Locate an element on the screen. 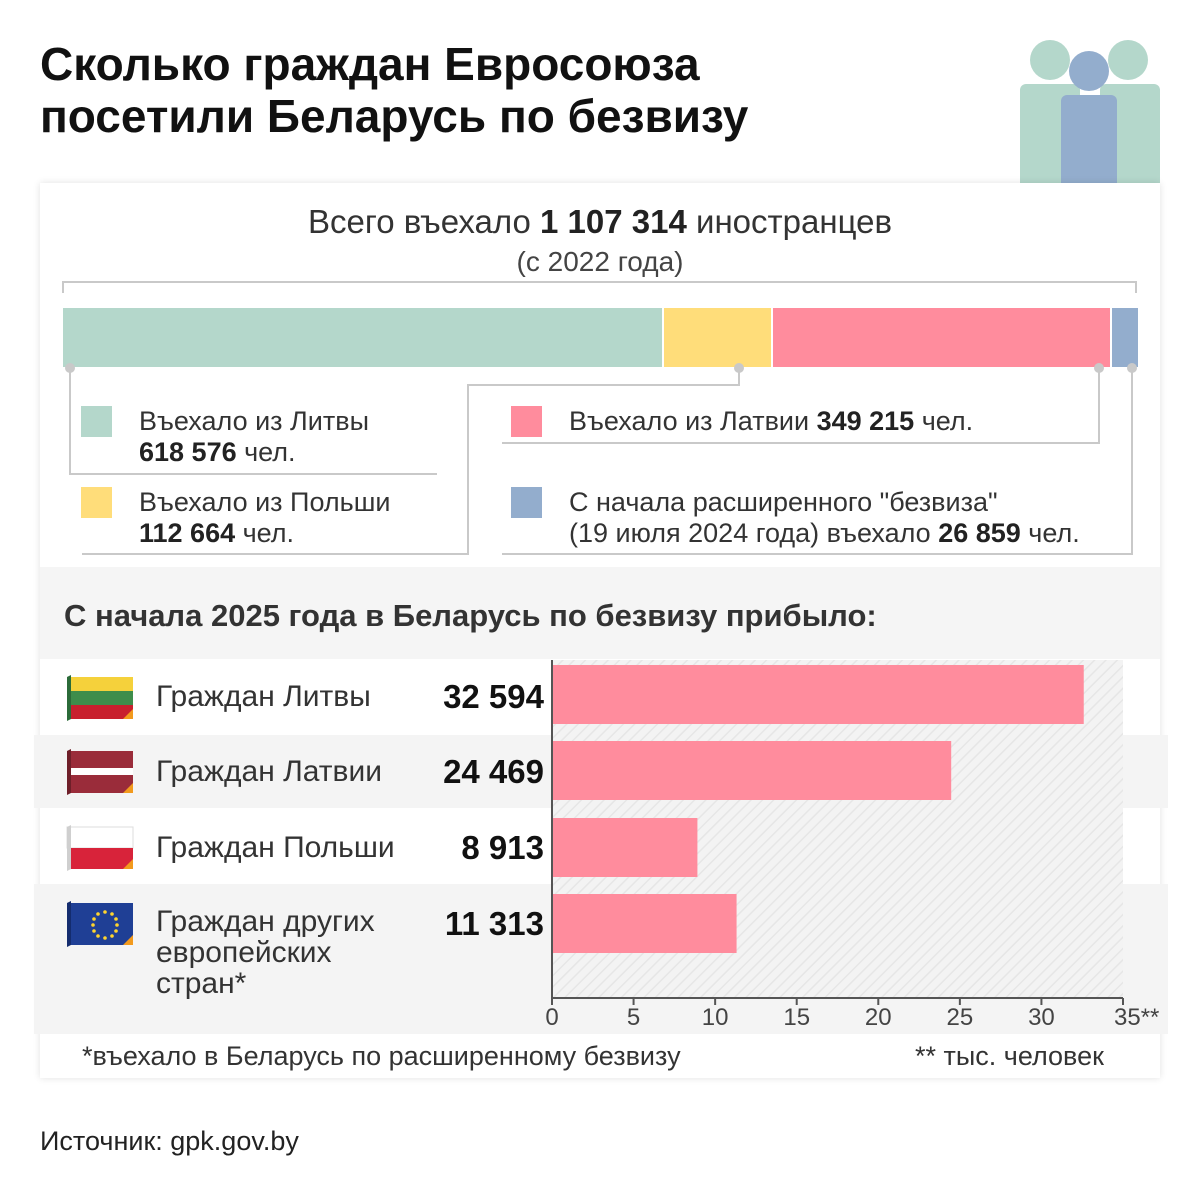 This screenshot has height=1200, width=1200. source-credit: Источник: gpk.gov.by is located at coordinates (169, 1141).